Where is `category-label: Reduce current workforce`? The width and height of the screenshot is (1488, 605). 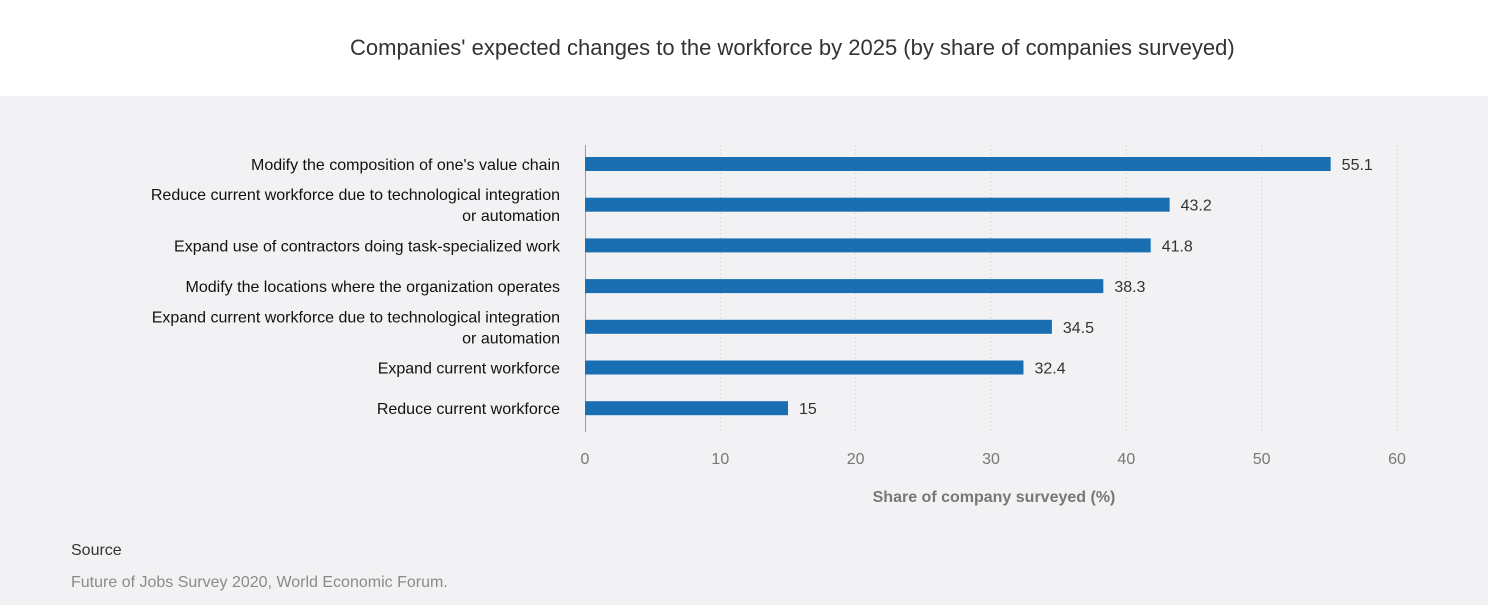
category-label: Reduce current workforce is located at coordinates (468, 409).